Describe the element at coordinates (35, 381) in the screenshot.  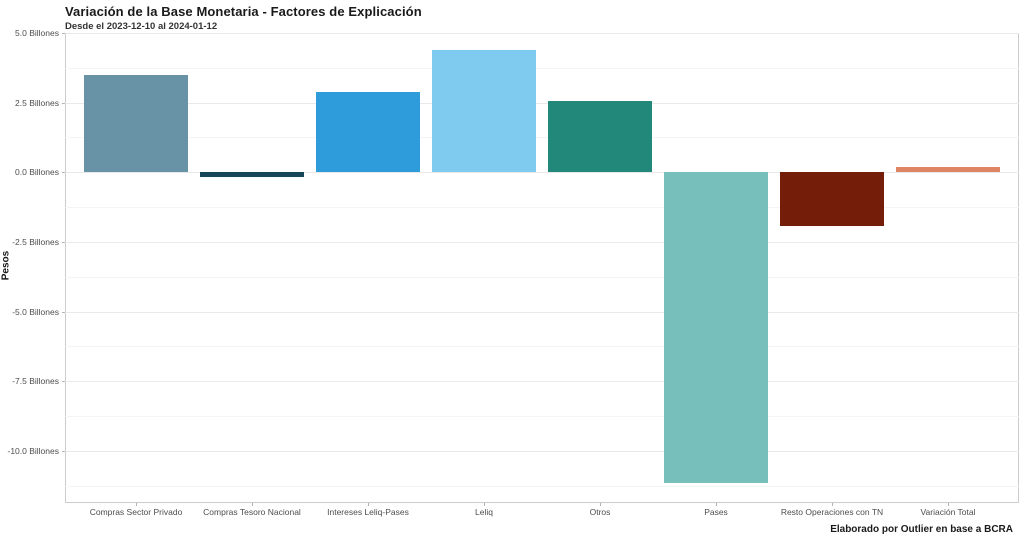
I see `y-tick-label: -7.5 Billones` at that location.